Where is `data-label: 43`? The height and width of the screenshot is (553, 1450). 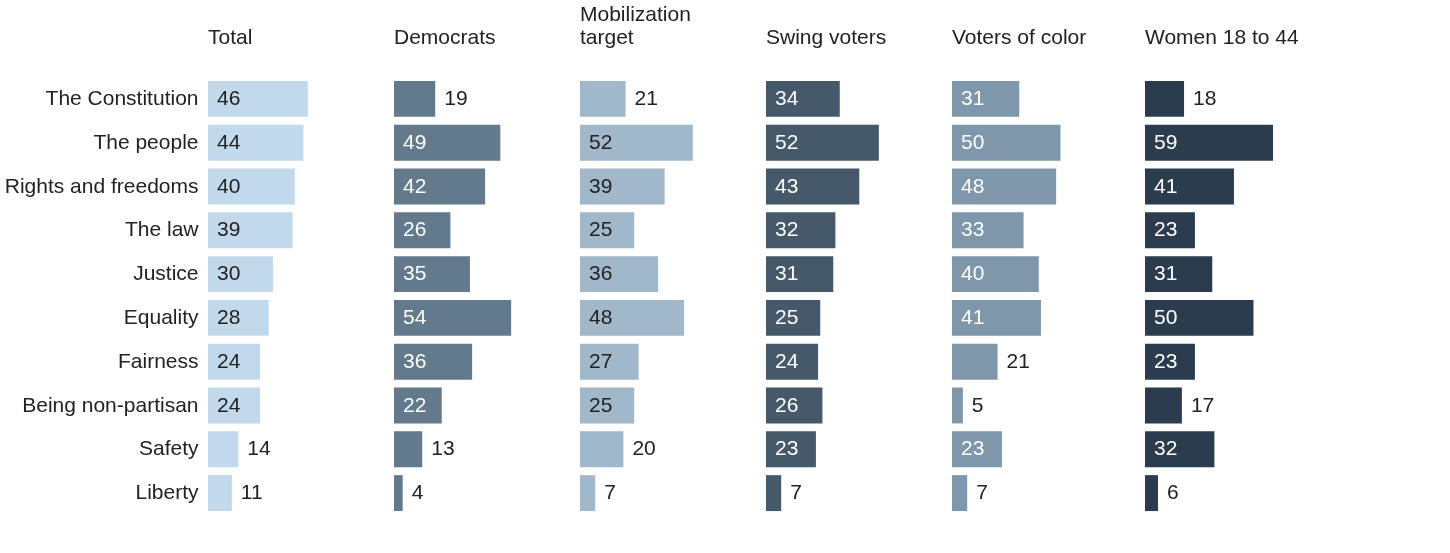
data-label: 43 is located at coordinates (787, 185).